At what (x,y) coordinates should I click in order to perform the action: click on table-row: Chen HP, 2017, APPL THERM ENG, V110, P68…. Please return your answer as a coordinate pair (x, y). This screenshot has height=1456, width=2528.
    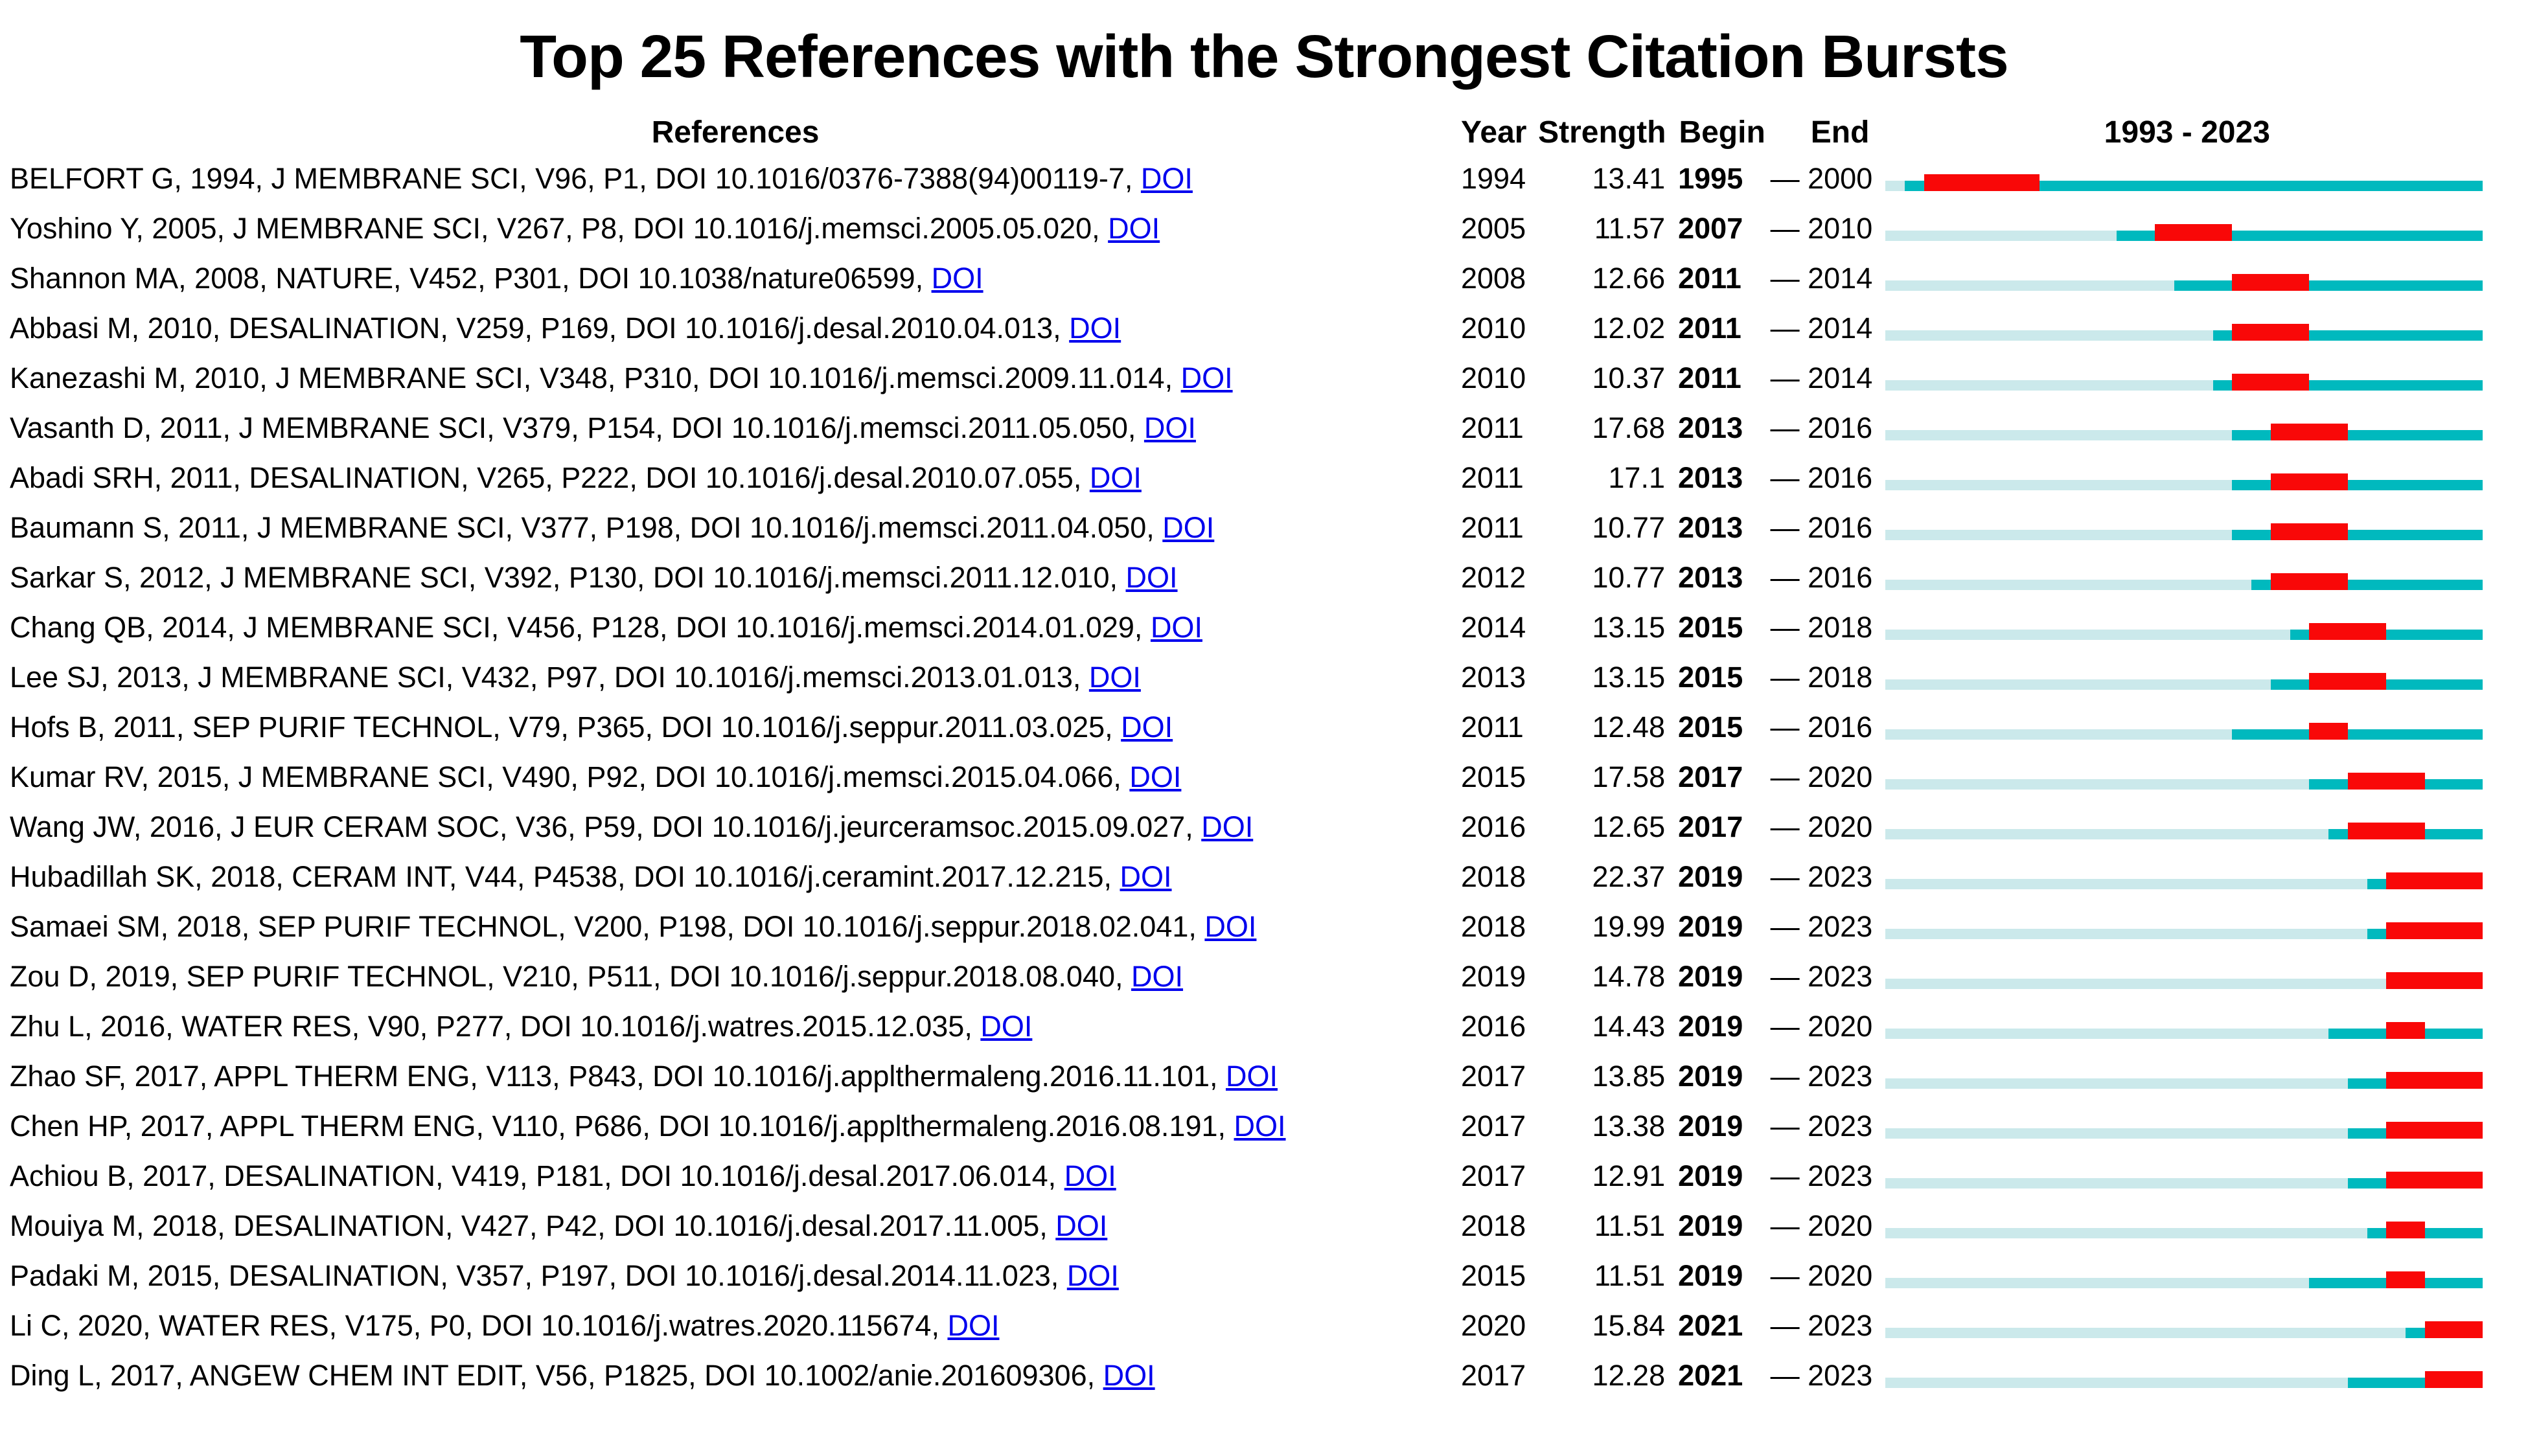
    Looking at the image, I should click on (1264, 1126).